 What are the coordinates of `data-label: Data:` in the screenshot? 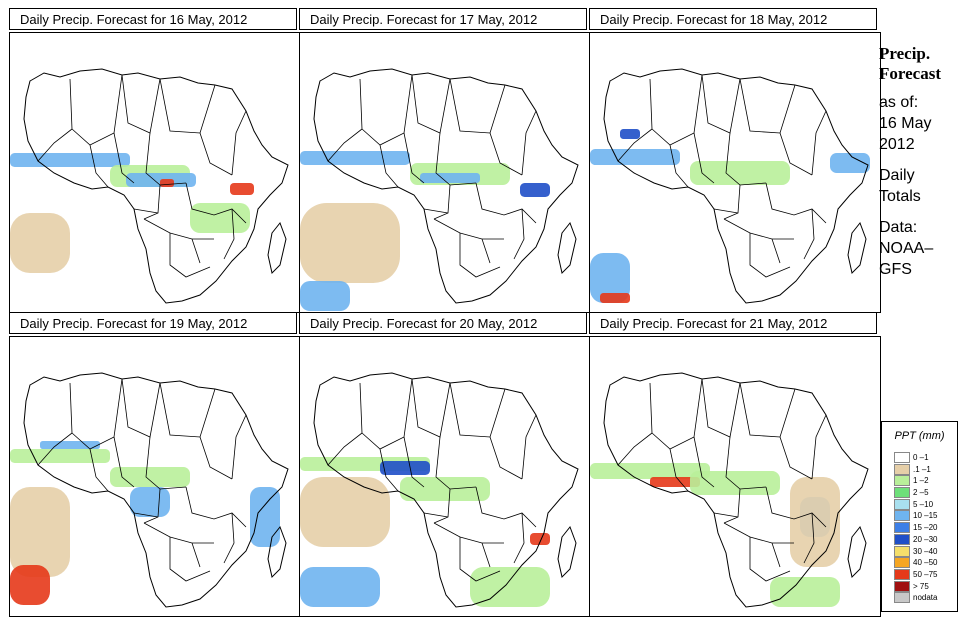 It's located at (898, 227).